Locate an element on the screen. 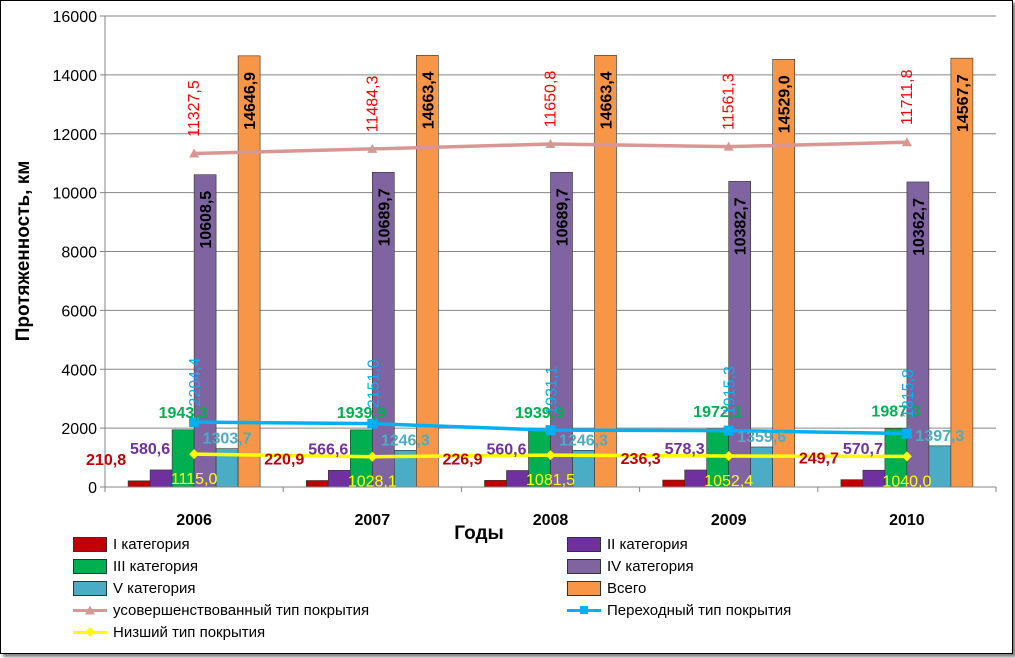  y-tick-label: 8000 is located at coordinates (79, 253).